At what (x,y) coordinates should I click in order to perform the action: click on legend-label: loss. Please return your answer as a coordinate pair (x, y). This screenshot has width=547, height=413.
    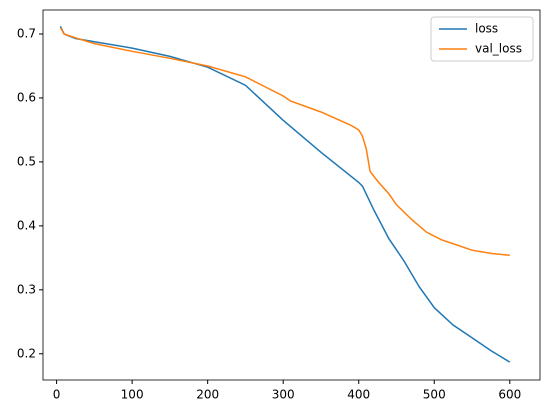
    Looking at the image, I should click on (486, 29).